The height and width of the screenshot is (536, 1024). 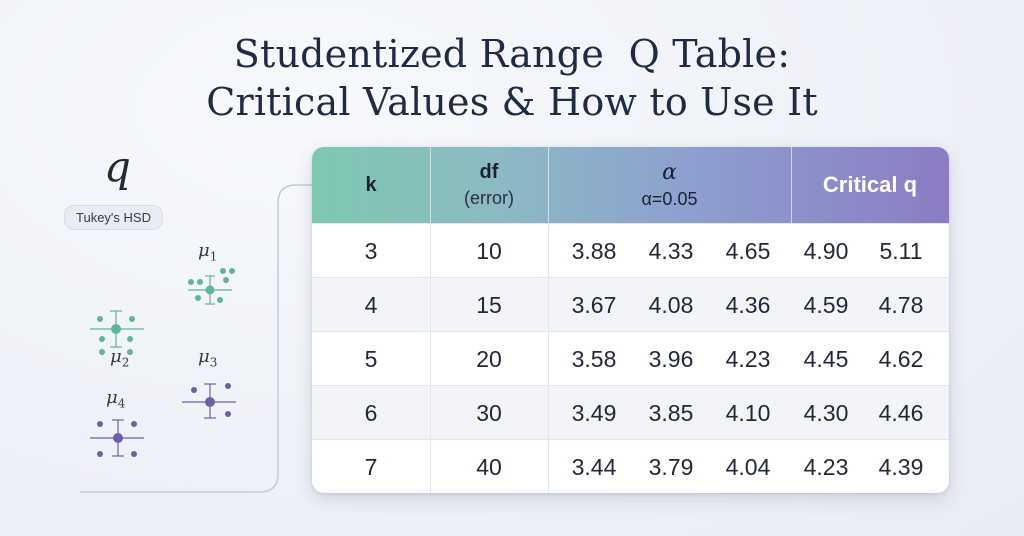 I want to click on header-alpha-symbol: α, so click(x=669, y=172).